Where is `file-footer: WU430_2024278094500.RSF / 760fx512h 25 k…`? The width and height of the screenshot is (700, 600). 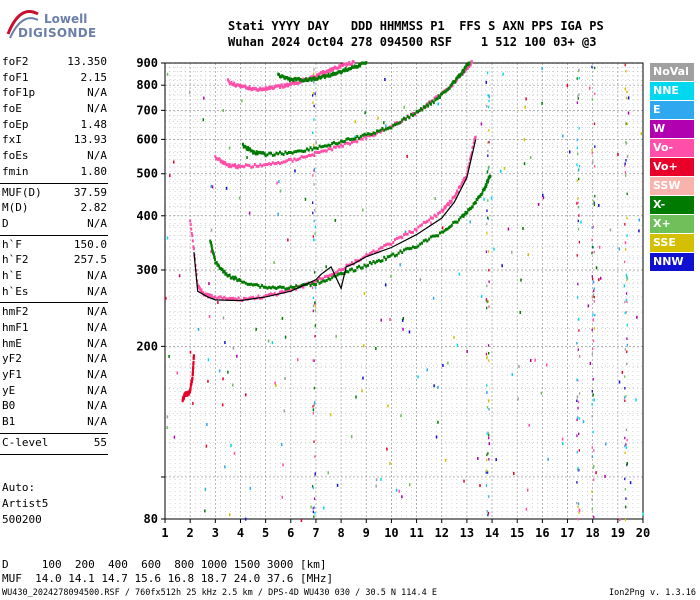
file-footer: WU430_2024278094500.RSF / 760fx512h 25 k… is located at coordinates (219, 593).